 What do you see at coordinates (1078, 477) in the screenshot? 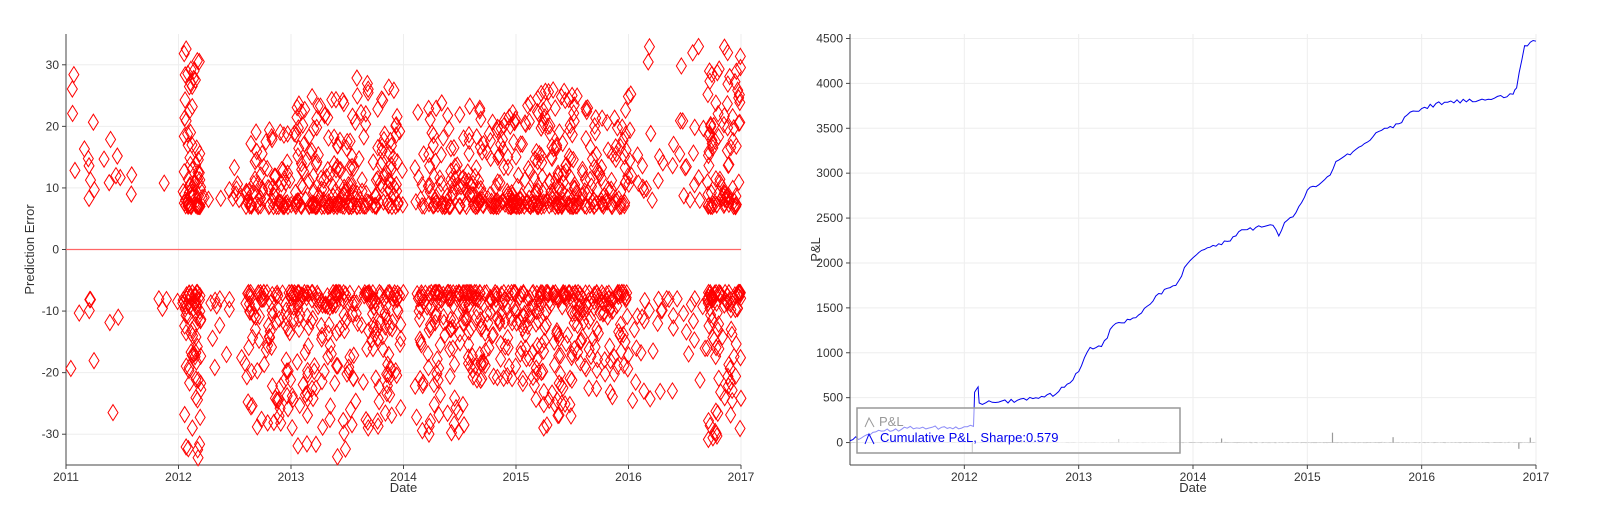
I see `x-tick-label: 2013` at bounding box center [1078, 477].